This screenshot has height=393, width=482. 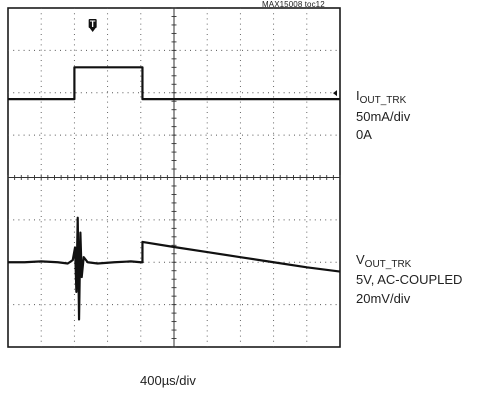 I want to click on trace-channel1, so click(x=174, y=83).